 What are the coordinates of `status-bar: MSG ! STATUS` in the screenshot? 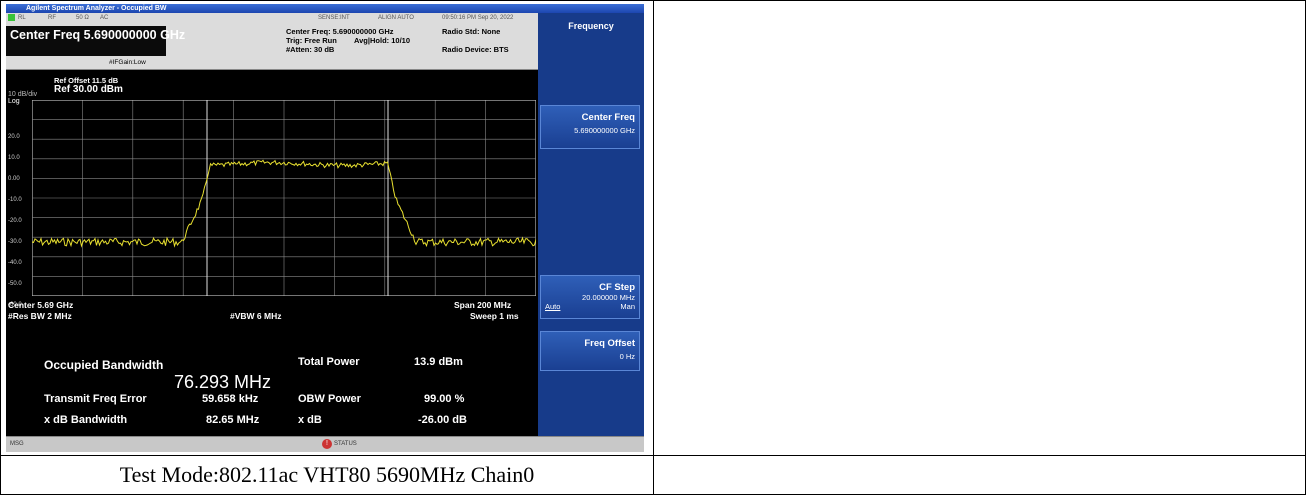 It's located at (325, 444).